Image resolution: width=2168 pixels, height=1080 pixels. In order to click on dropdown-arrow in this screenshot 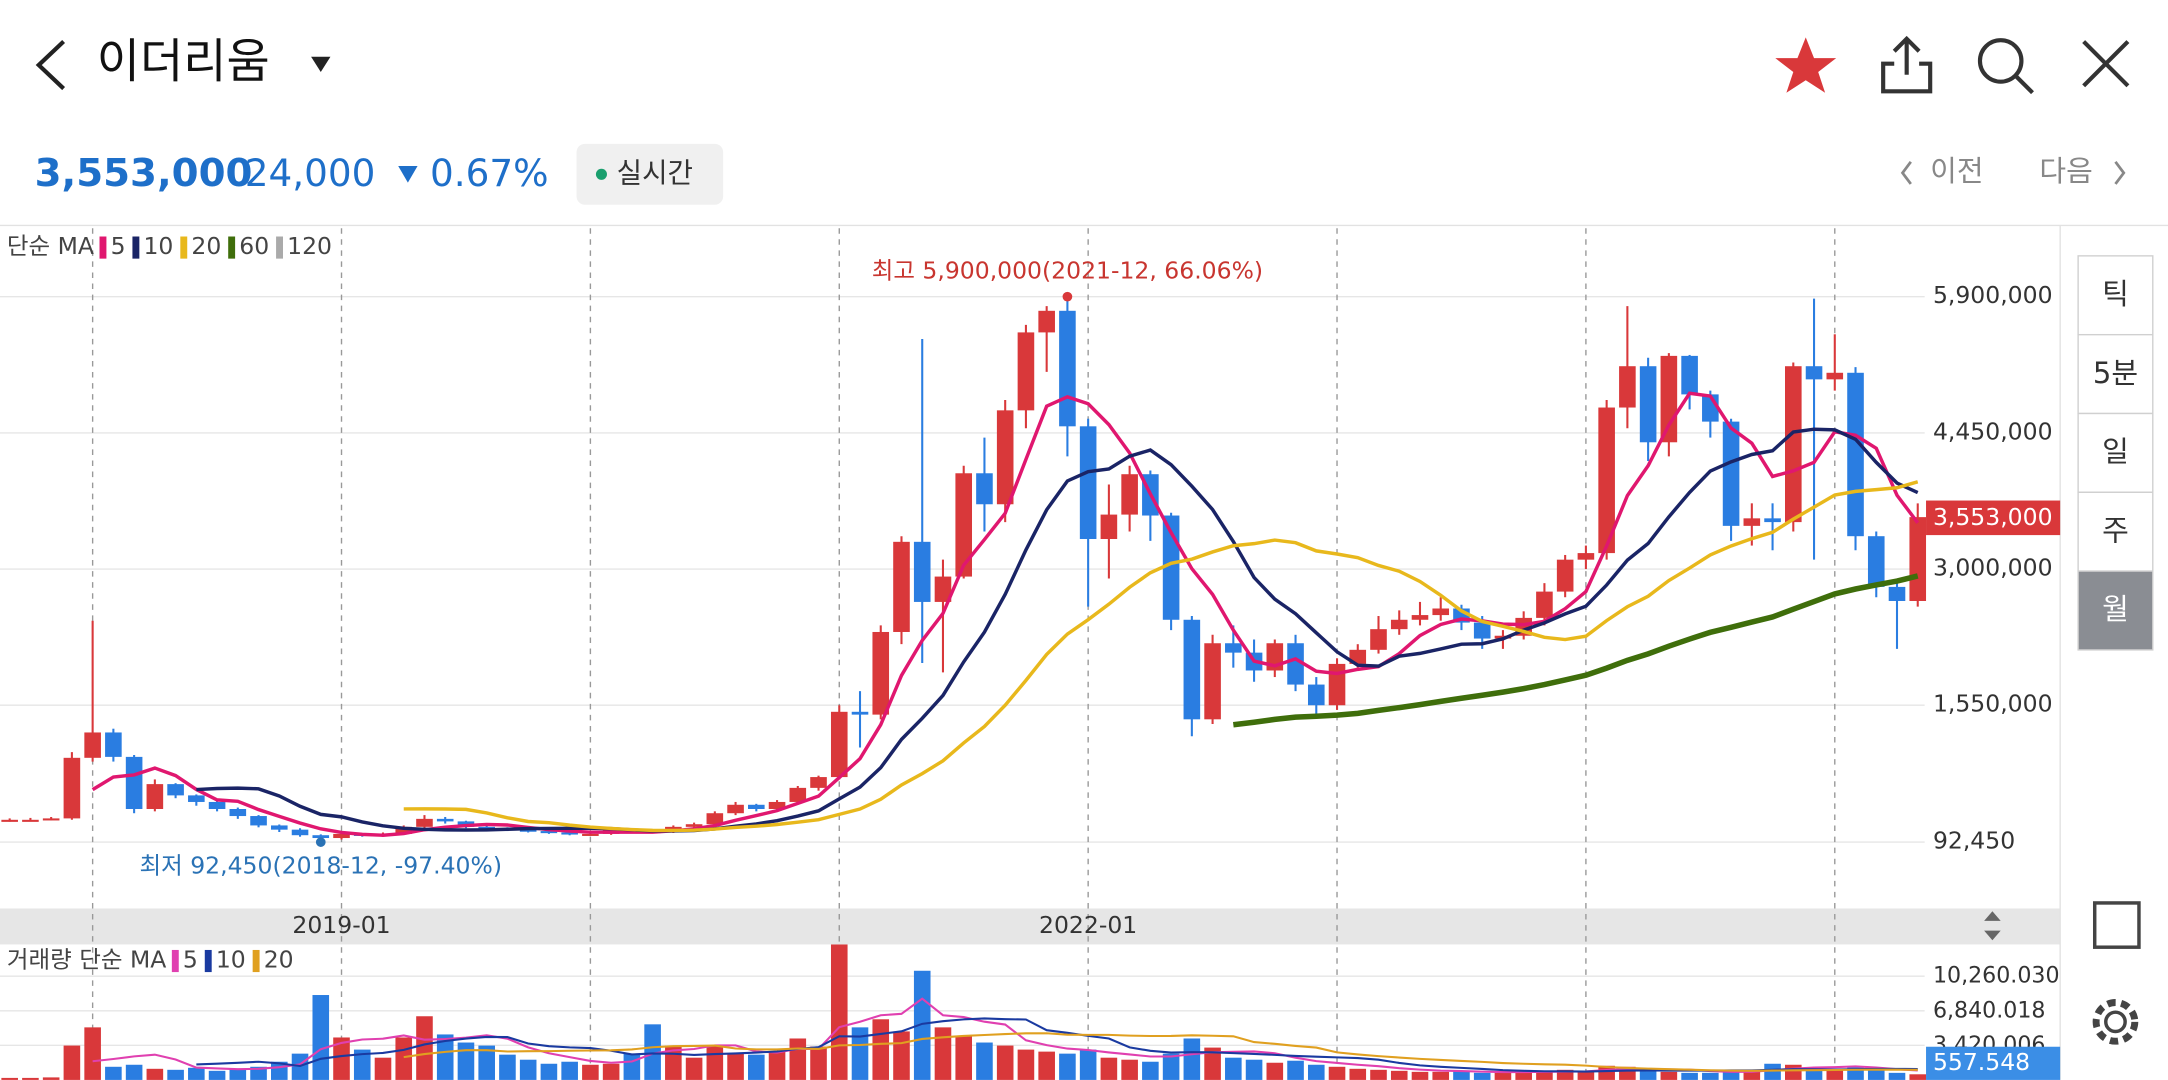, I will do `click(321, 64)`.